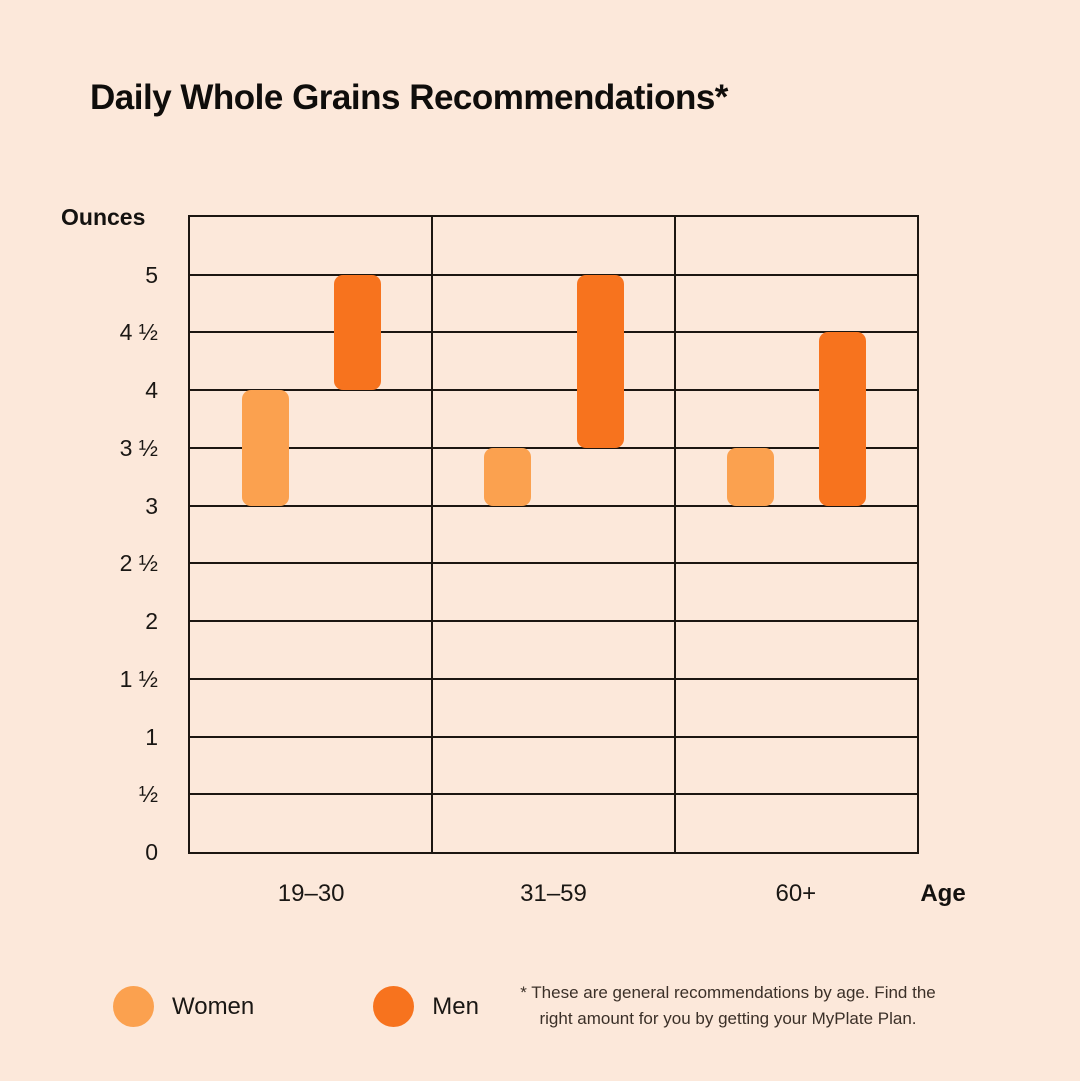  What do you see at coordinates (103, 217) in the screenshot?
I see `y-axis-title: Ounces` at bounding box center [103, 217].